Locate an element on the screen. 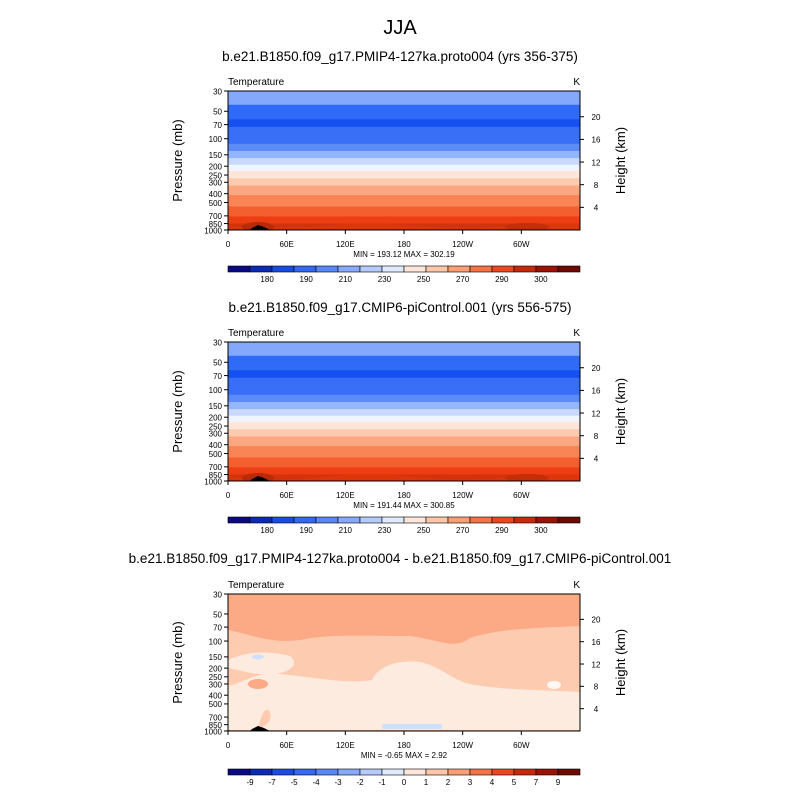 This screenshot has width=800, height=800. colorbar-label: 0 is located at coordinates (404, 782).